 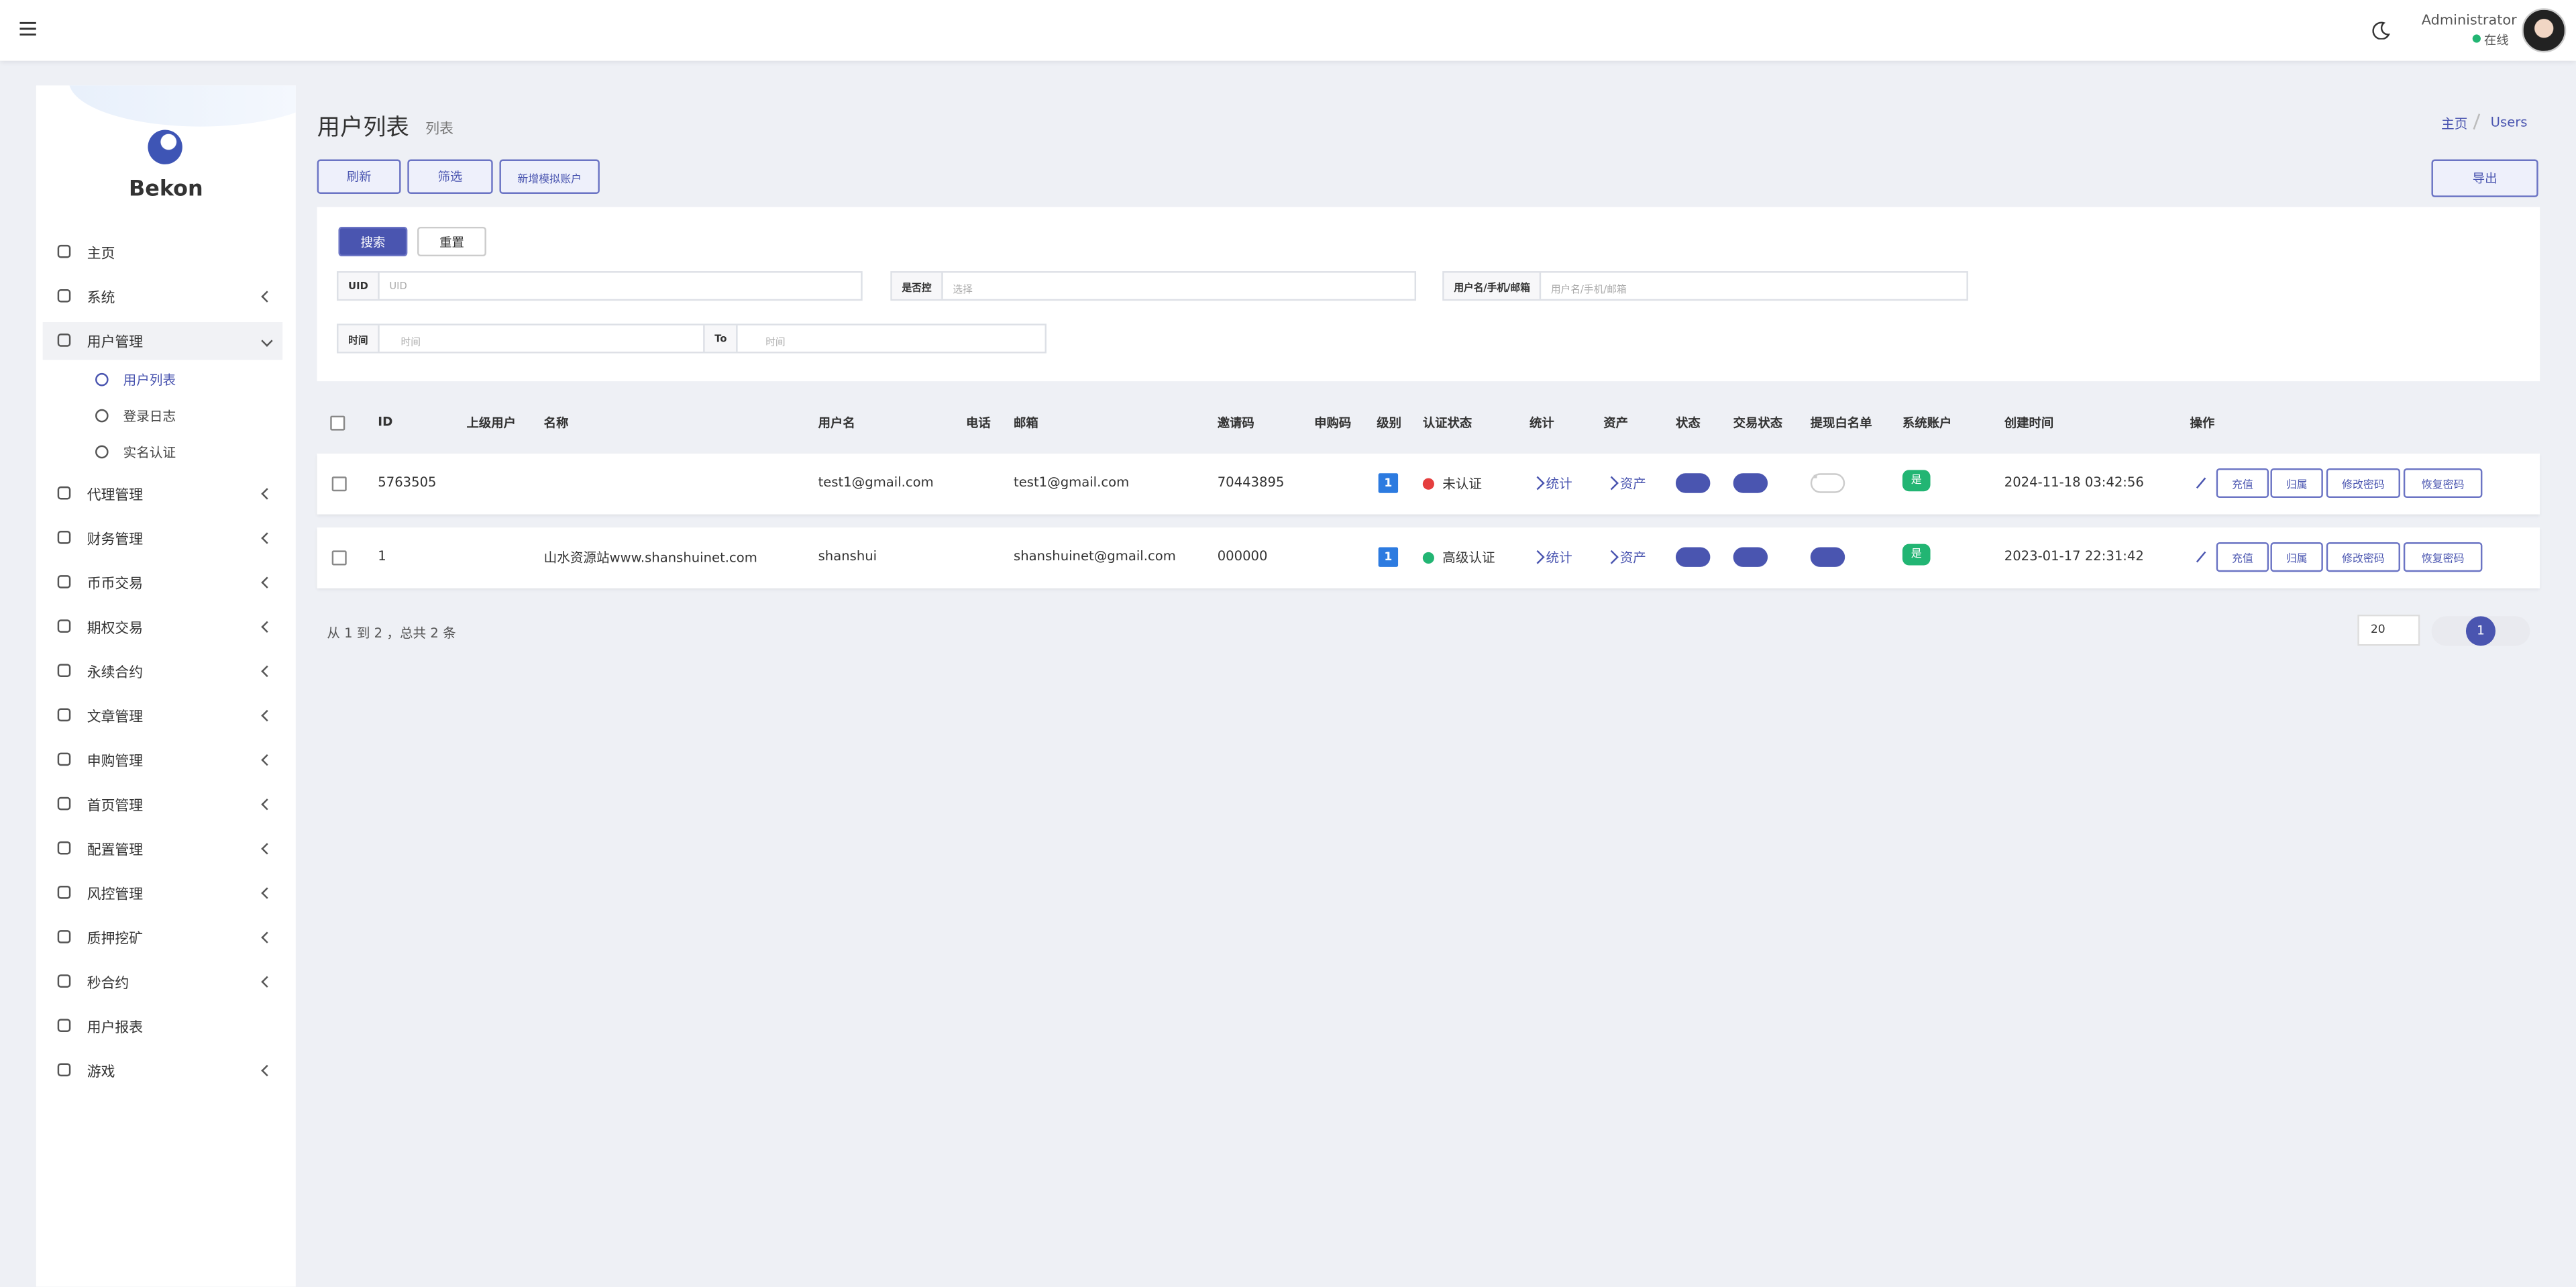 I want to click on search-button: 搜索, so click(x=373, y=242).